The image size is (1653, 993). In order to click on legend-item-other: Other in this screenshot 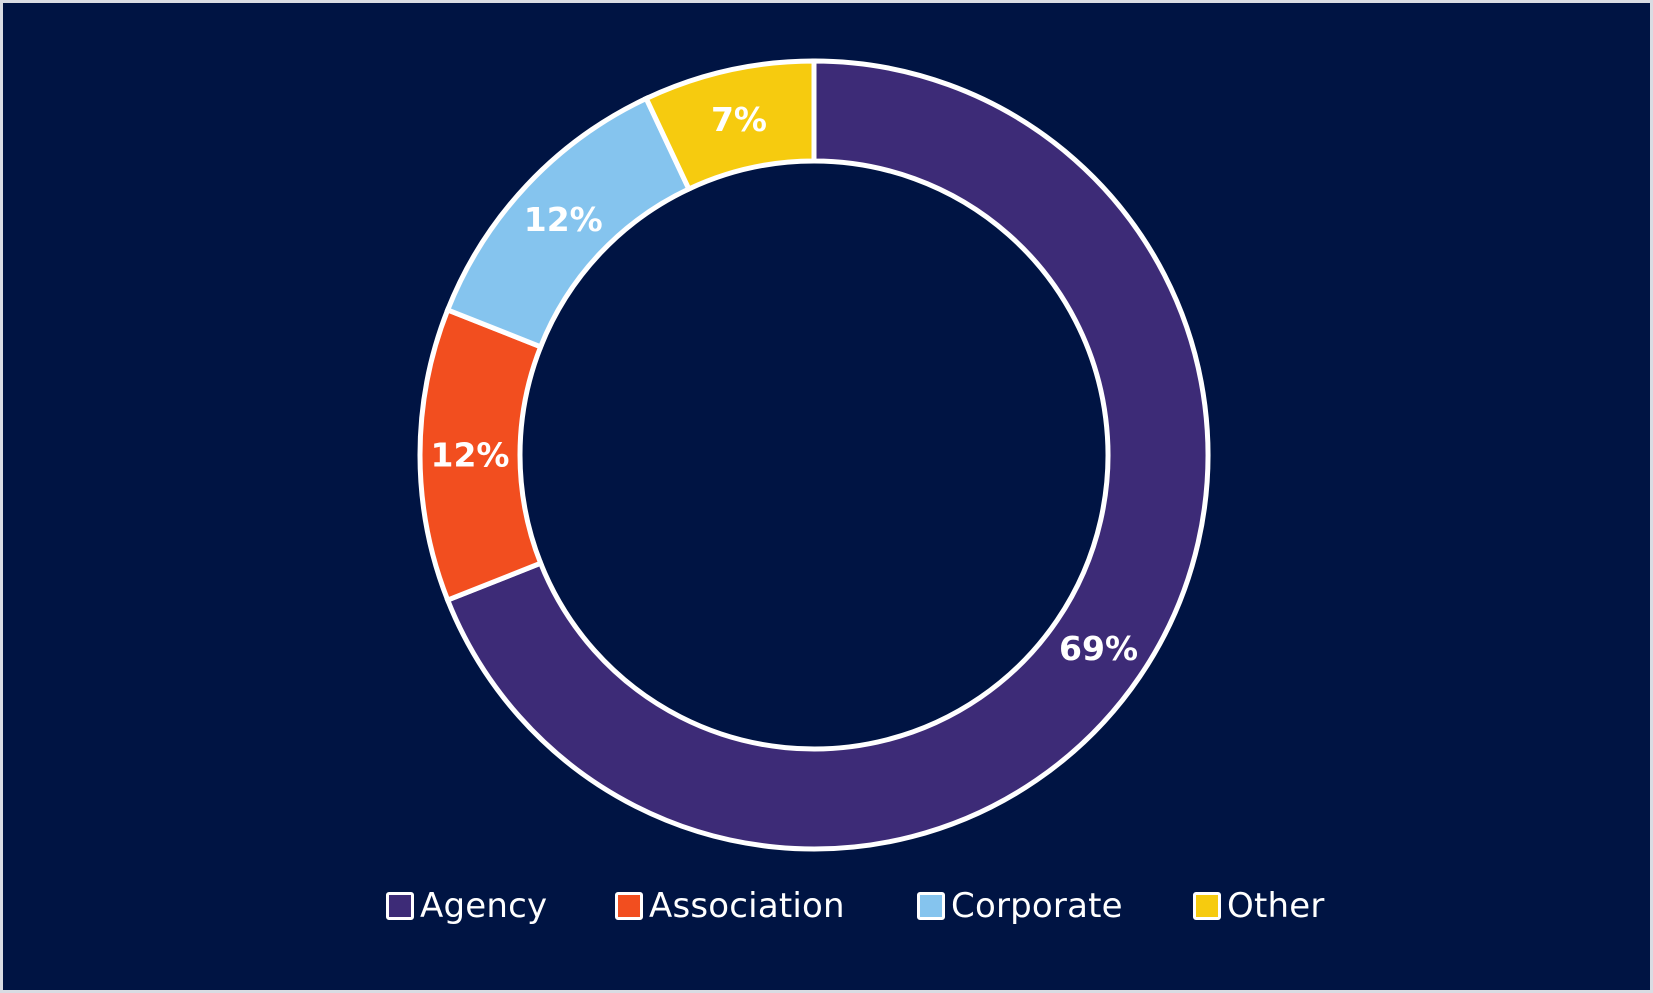, I will do `click(1259, 906)`.